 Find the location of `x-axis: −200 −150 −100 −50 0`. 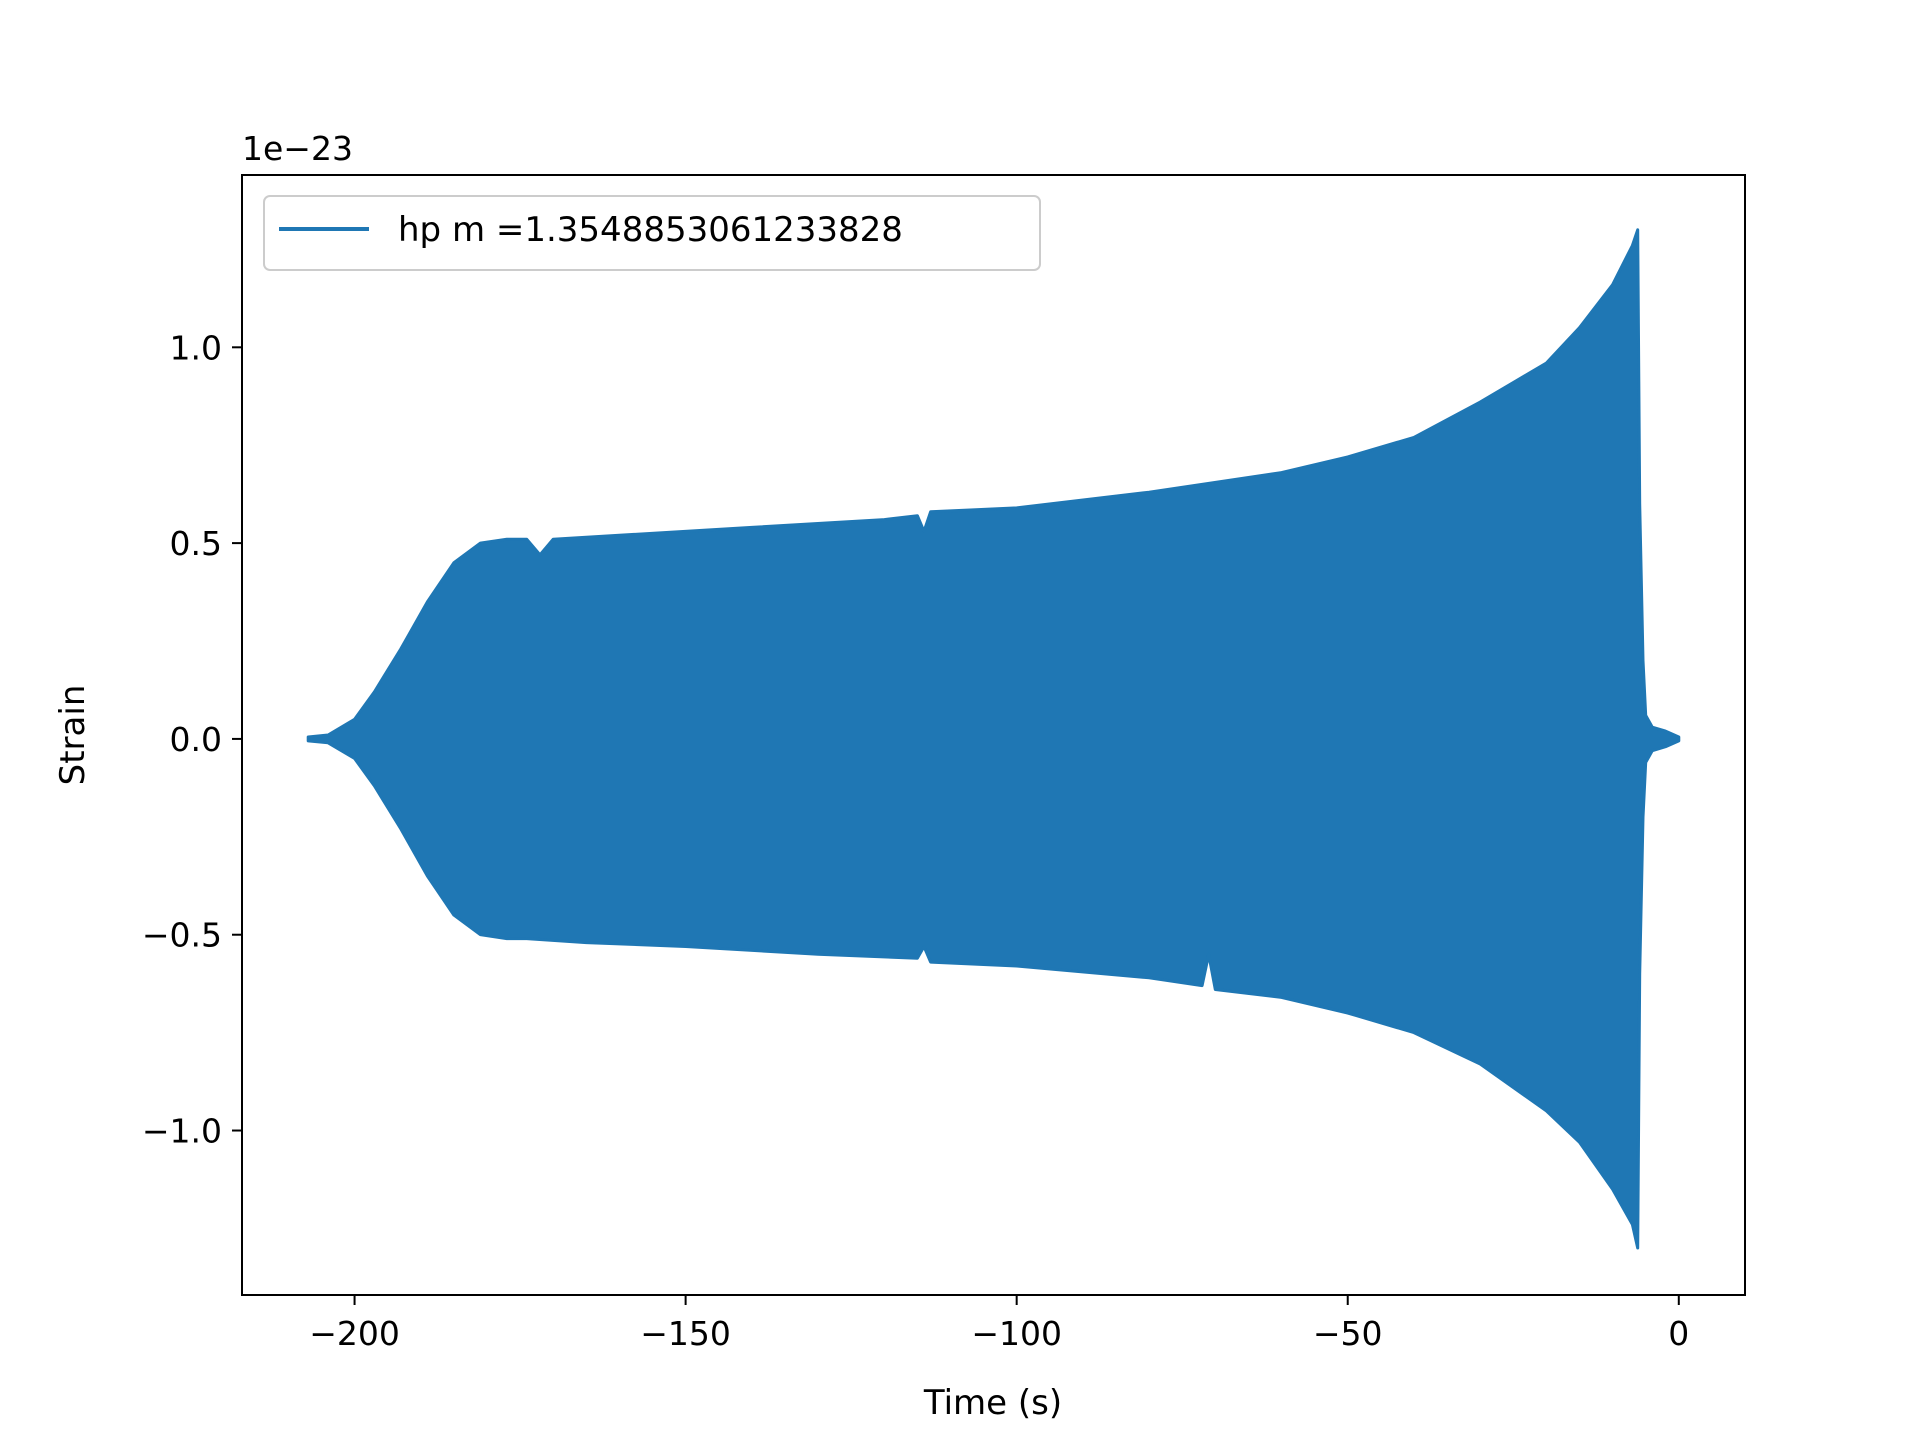

x-axis: −200 −150 −100 −50 0 is located at coordinates (999, 1324).